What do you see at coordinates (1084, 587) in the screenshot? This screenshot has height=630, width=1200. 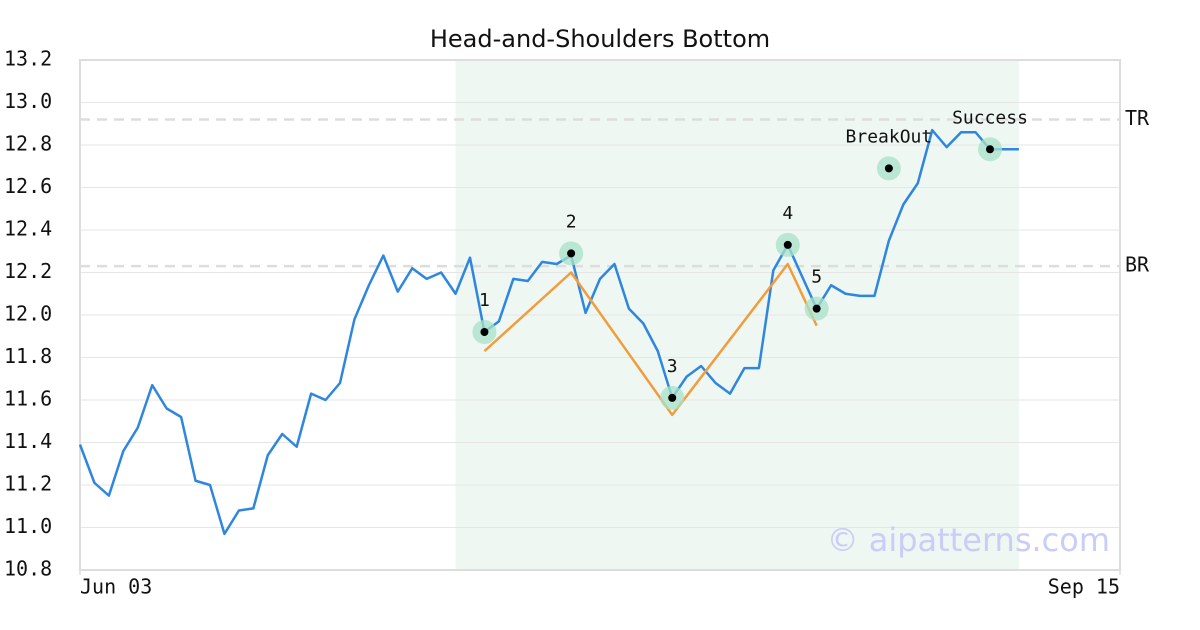 I see `x-tick-label: Sep 15` at bounding box center [1084, 587].